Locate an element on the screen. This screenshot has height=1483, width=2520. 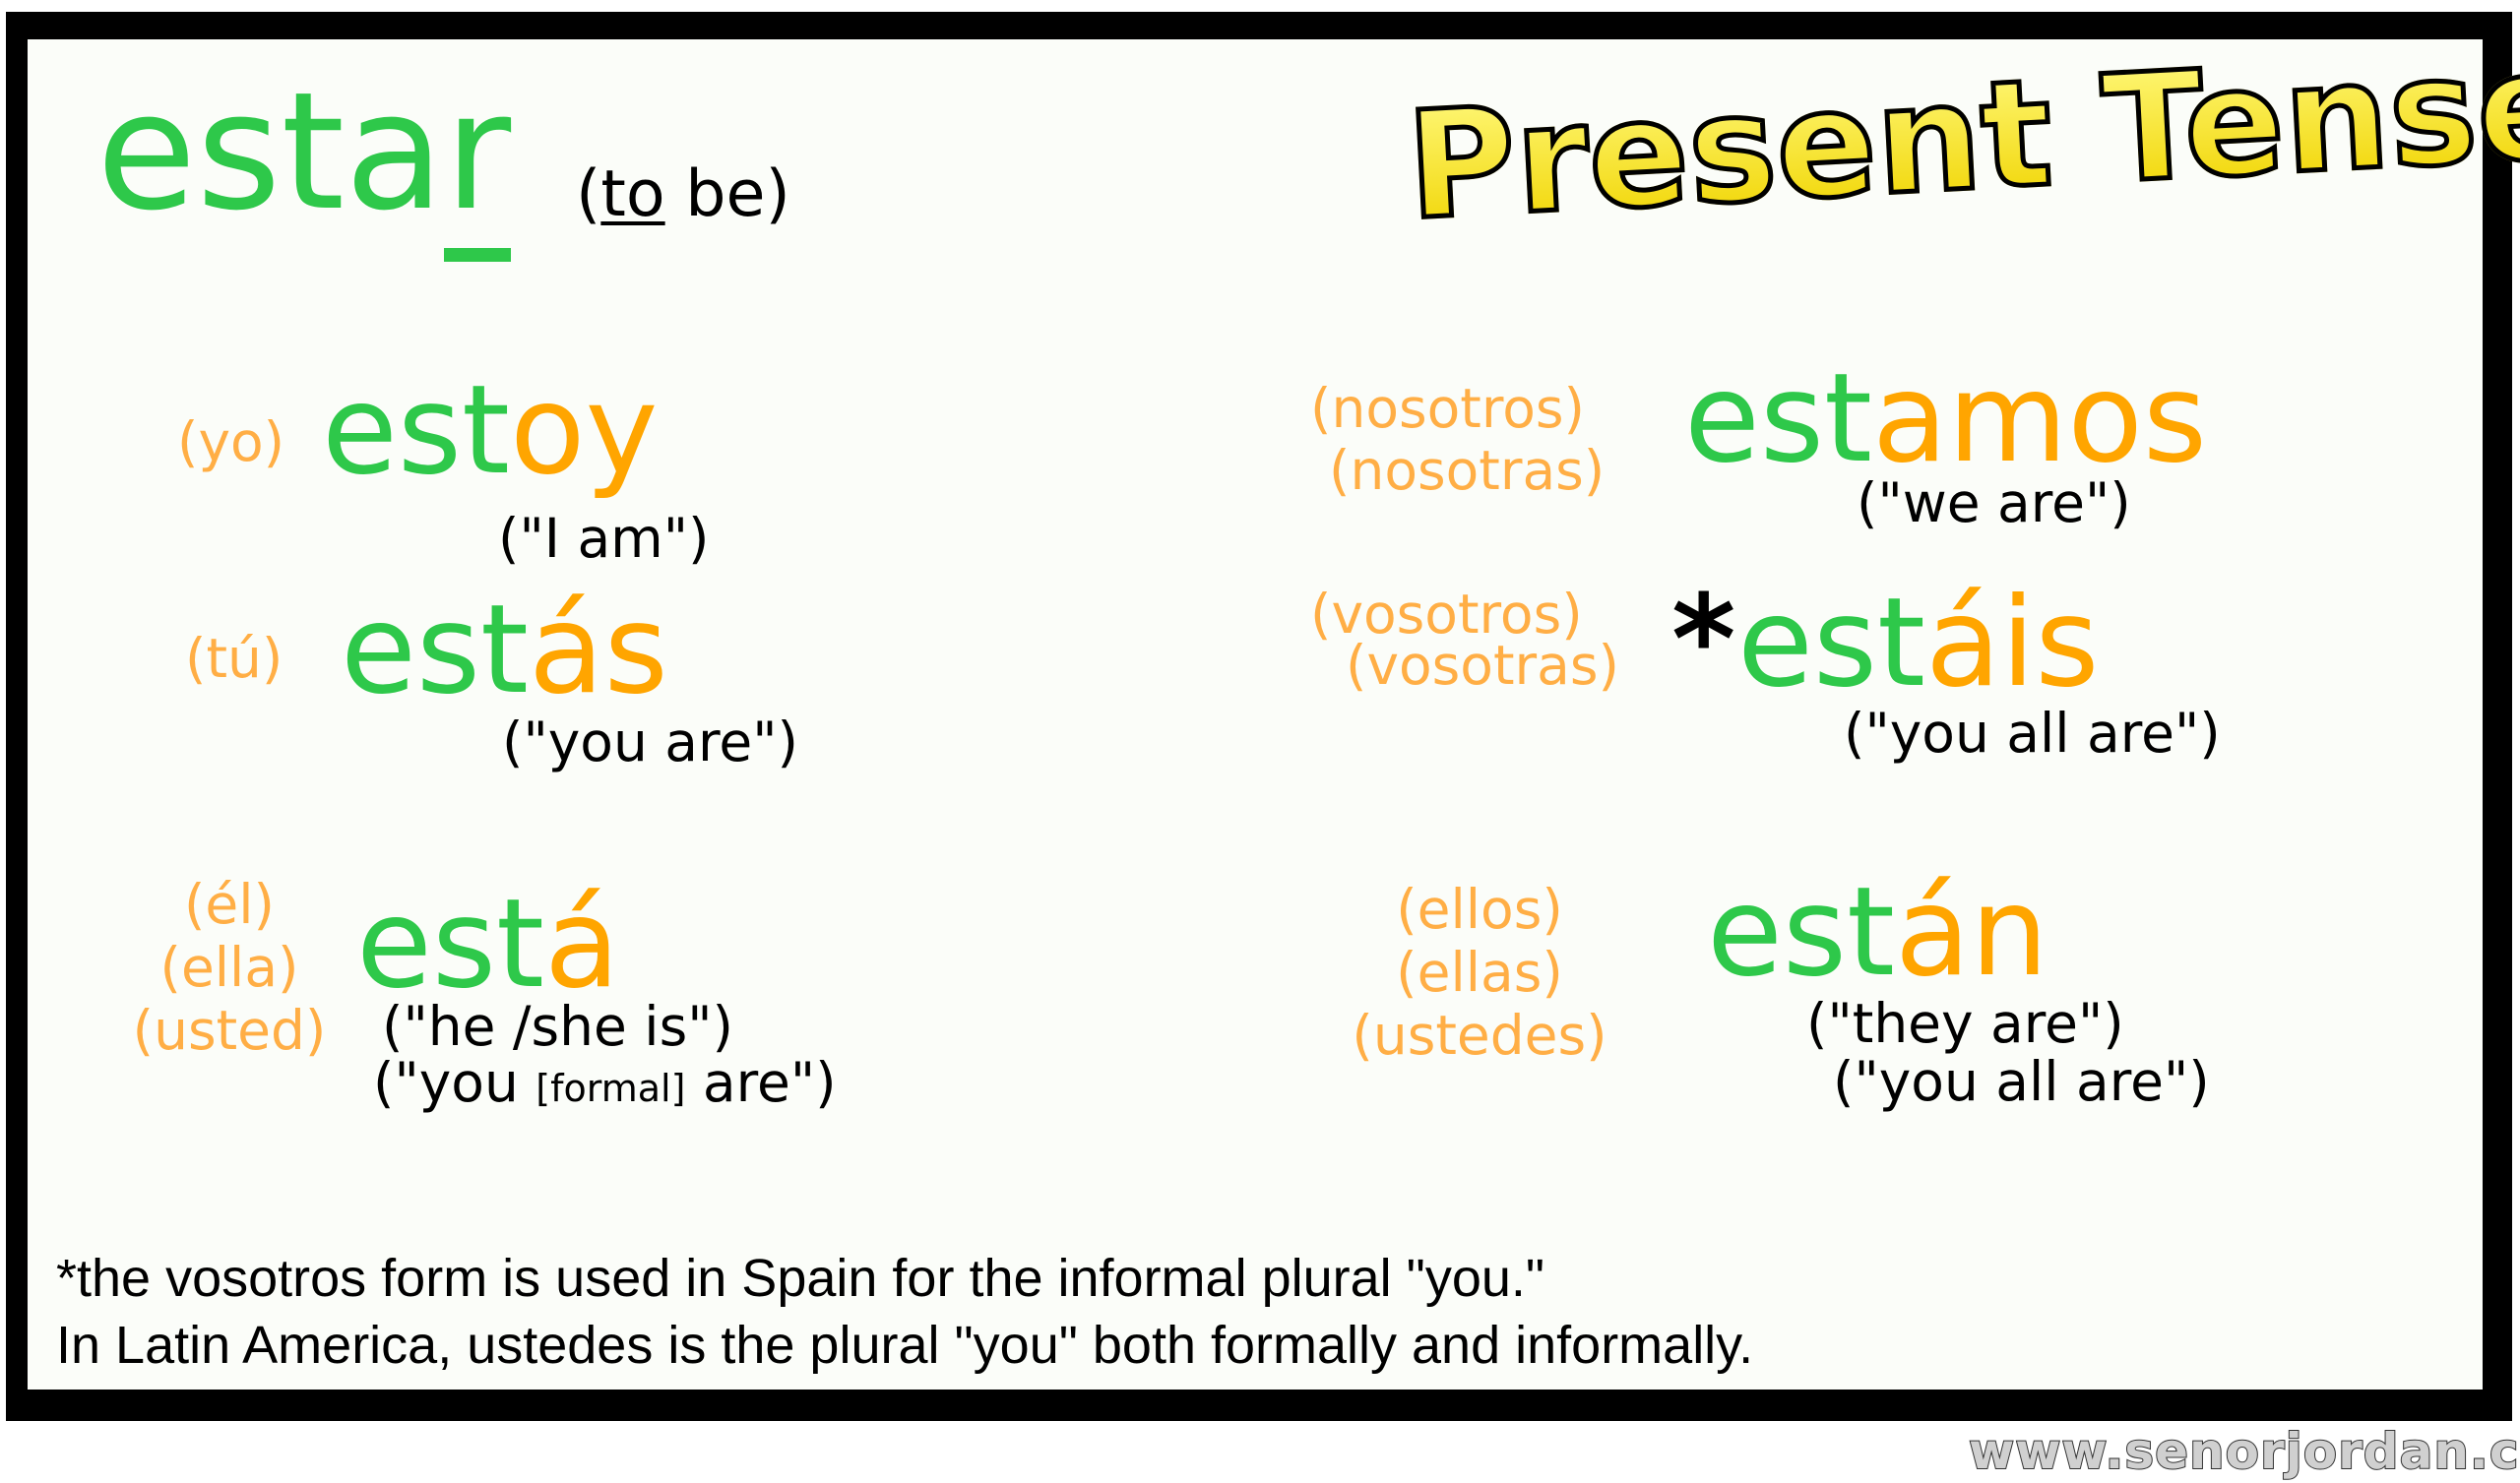
translation-tu: ("you are") is located at coordinates (650, 742).